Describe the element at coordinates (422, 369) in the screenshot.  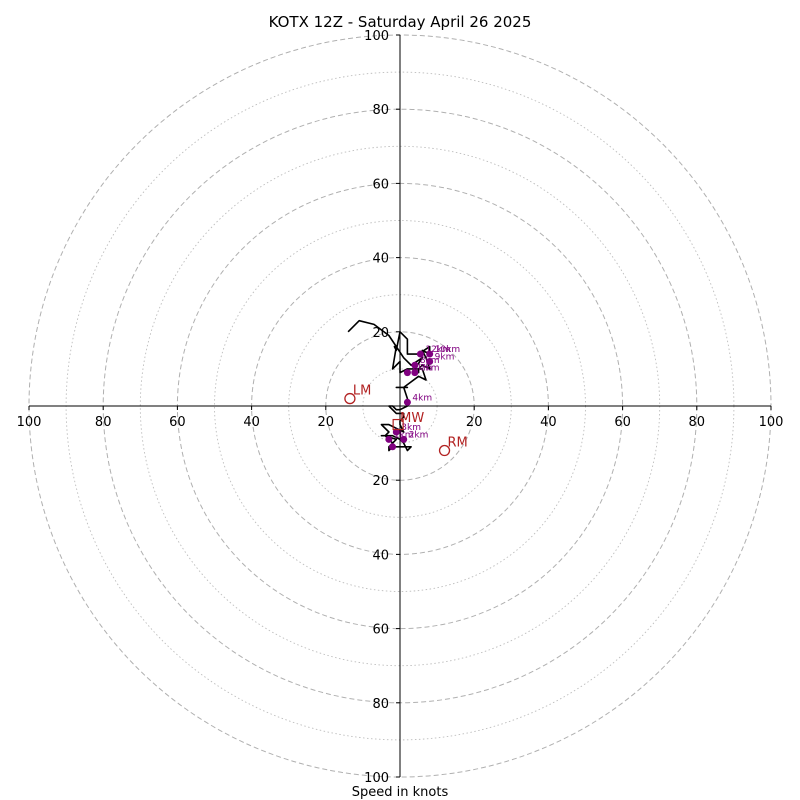
I see `height-marker-label: 6km` at that location.